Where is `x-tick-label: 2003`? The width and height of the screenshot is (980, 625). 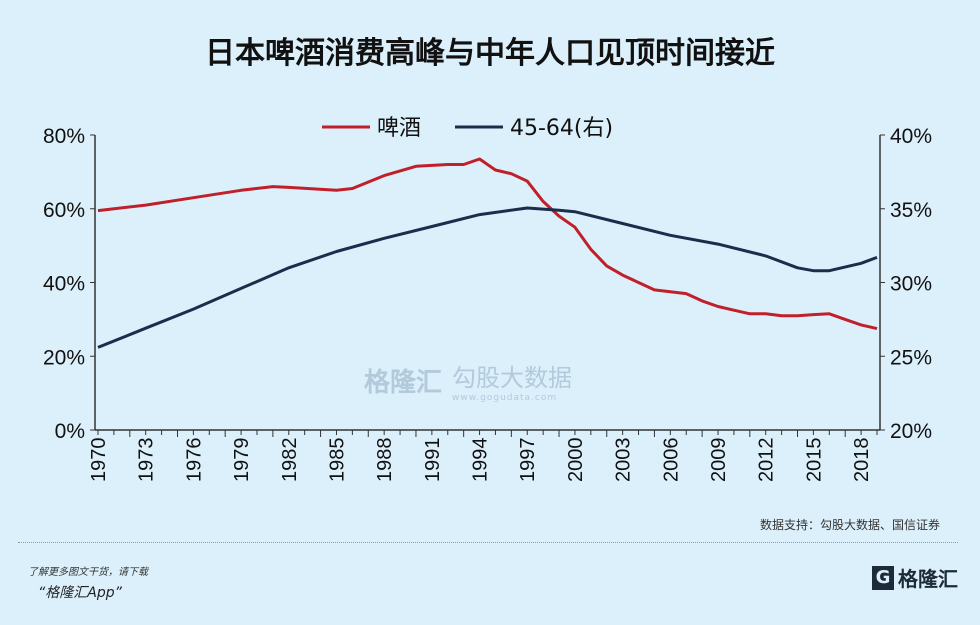 x-tick-label: 2003 is located at coordinates (624, 460).